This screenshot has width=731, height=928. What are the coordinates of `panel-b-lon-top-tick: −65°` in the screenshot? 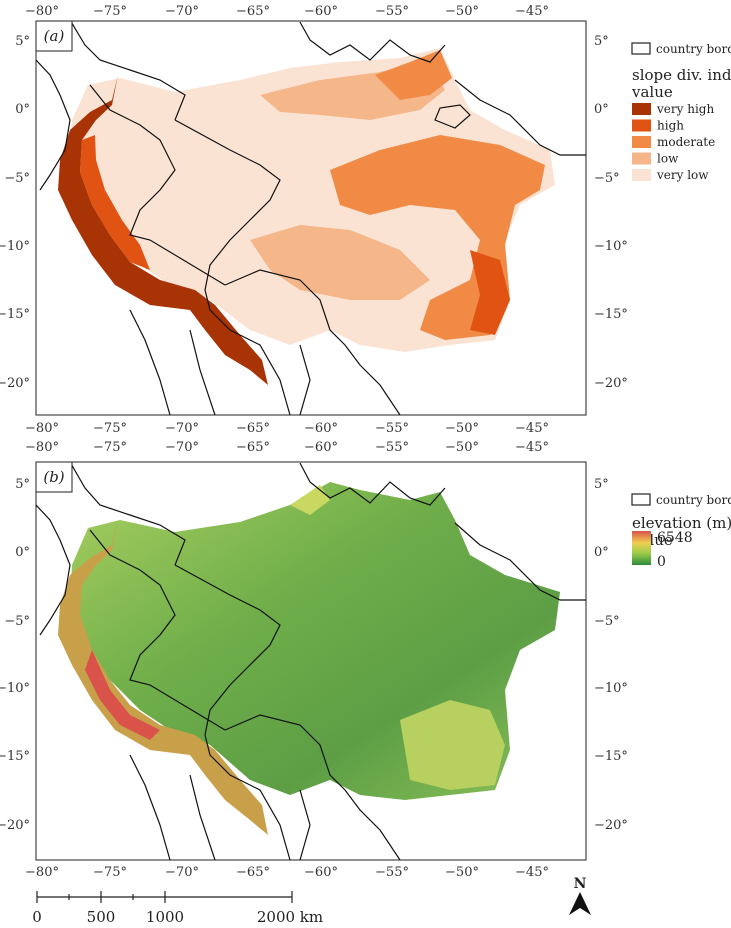 It's located at (253, 447).